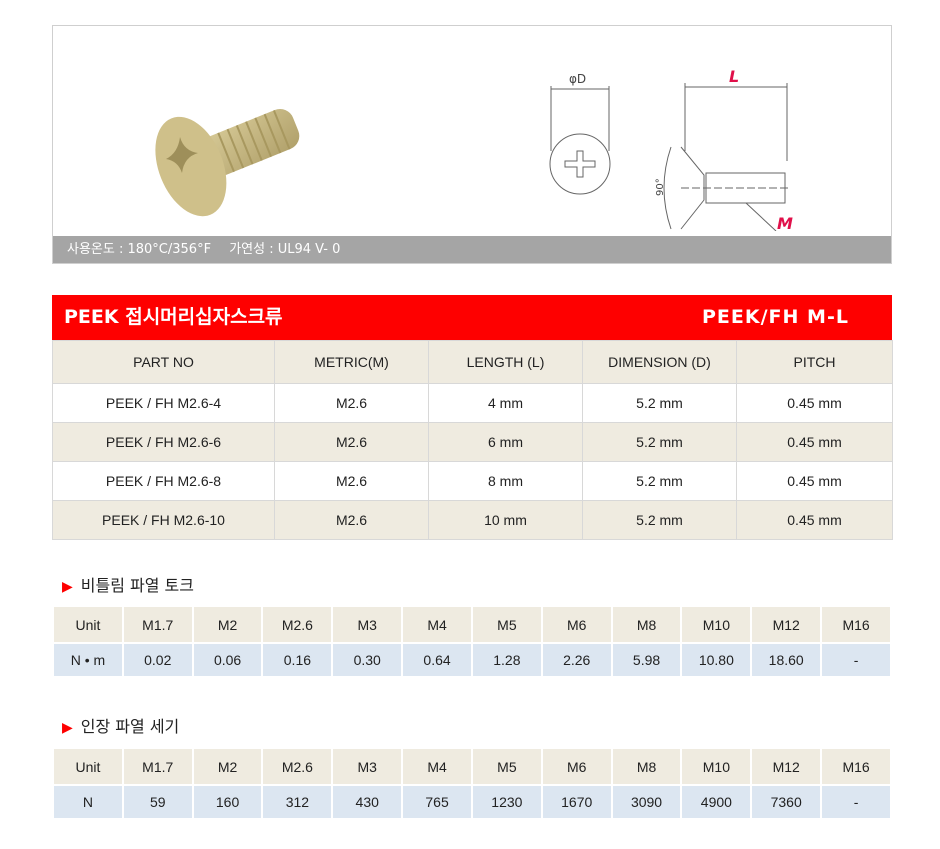 This screenshot has height=849, width=940. Describe the element at coordinates (163, 520) in the screenshot. I see `table-cell: PEEK / FH M2.6-10` at that location.